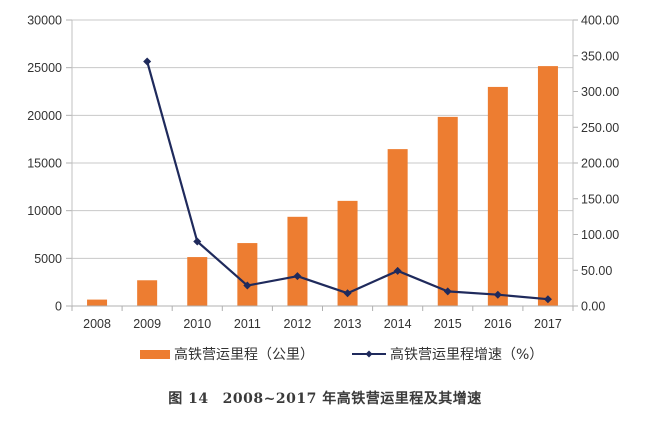  What do you see at coordinates (247, 324) in the screenshot?
I see `x-axis-tick-label: 2011` at bounding box center [247, 324].